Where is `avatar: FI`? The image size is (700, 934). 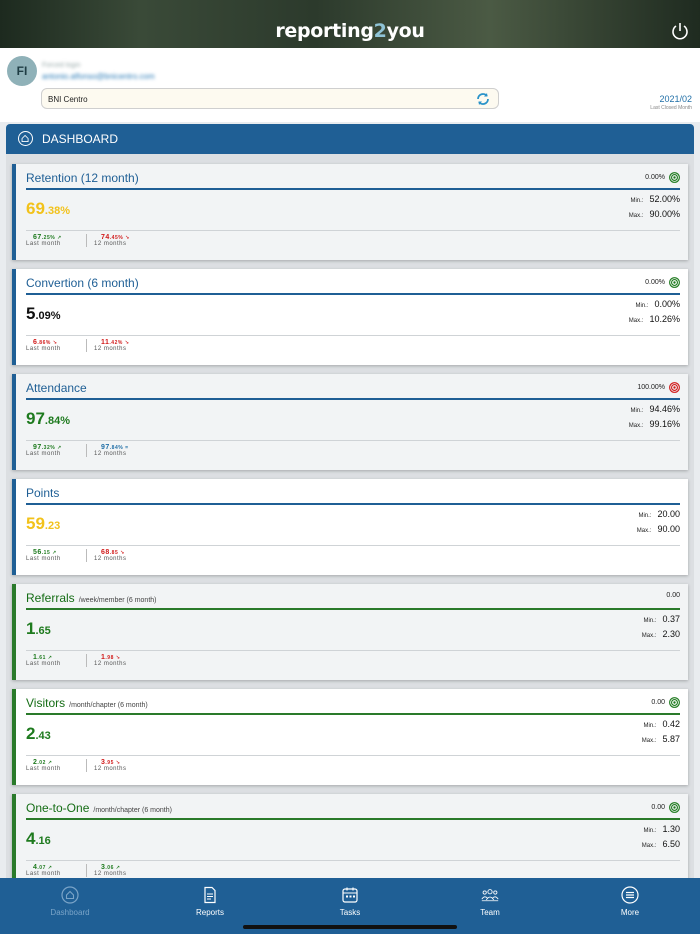
avatar: FI is located at coordinates (22, 71).